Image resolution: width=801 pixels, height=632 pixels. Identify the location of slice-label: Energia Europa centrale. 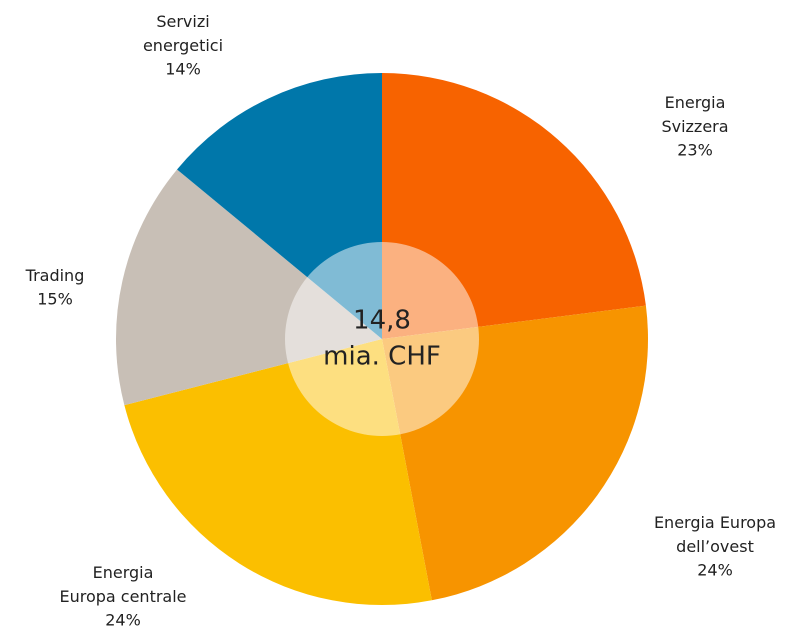
(122, 584).